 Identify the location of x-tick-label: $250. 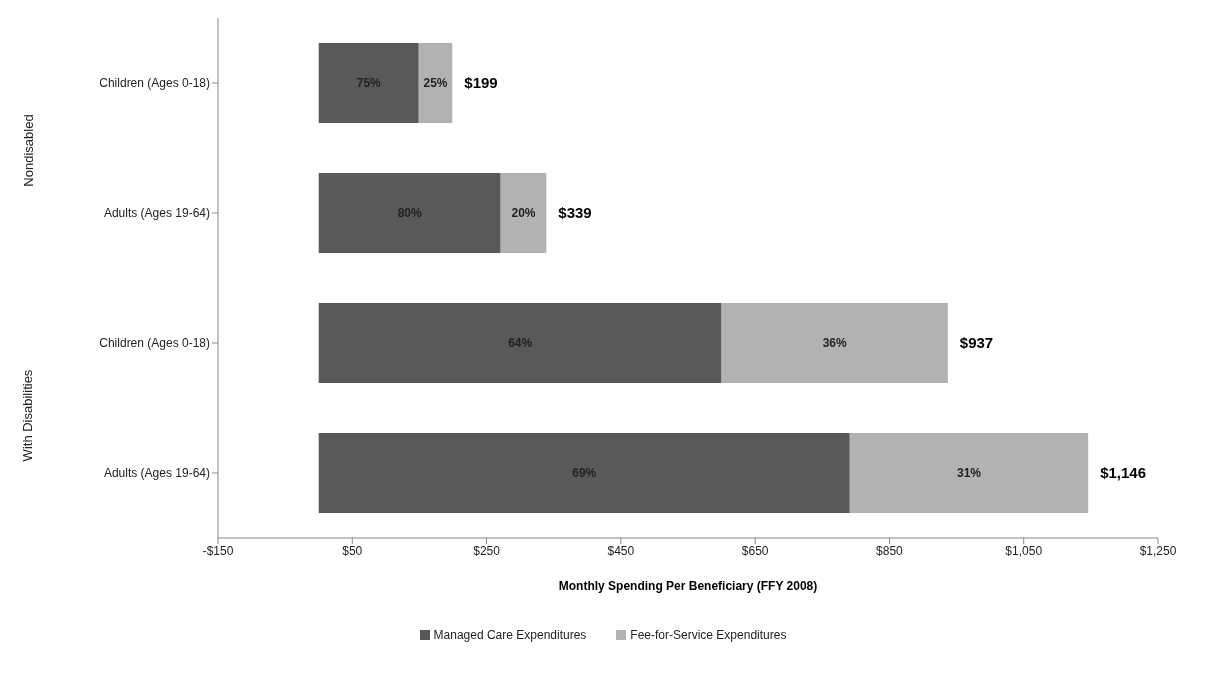
(487, 550).